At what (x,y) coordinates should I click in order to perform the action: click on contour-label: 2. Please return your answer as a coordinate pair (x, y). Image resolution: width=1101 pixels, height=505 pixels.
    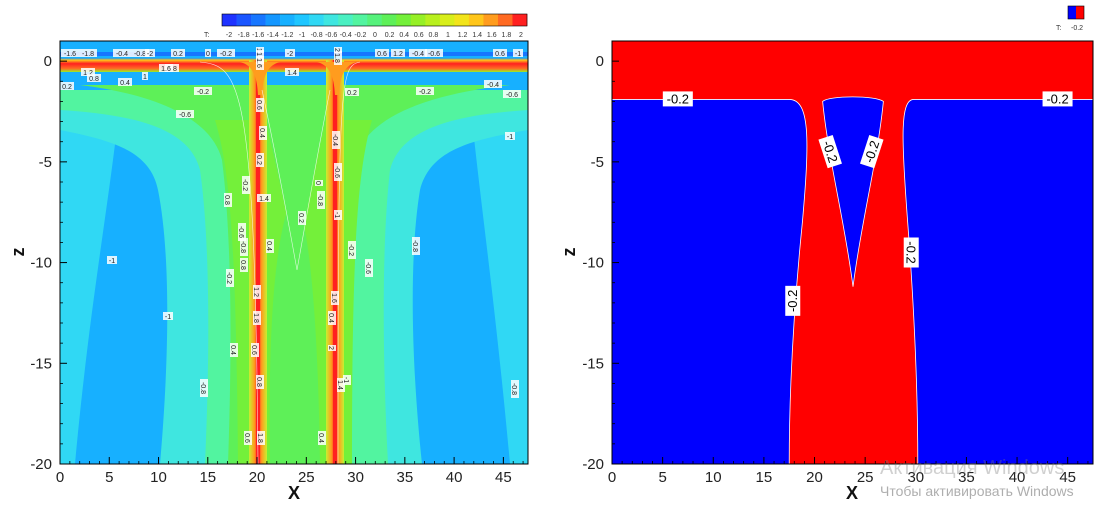
    Looking at the image, I should click on (337, 50).